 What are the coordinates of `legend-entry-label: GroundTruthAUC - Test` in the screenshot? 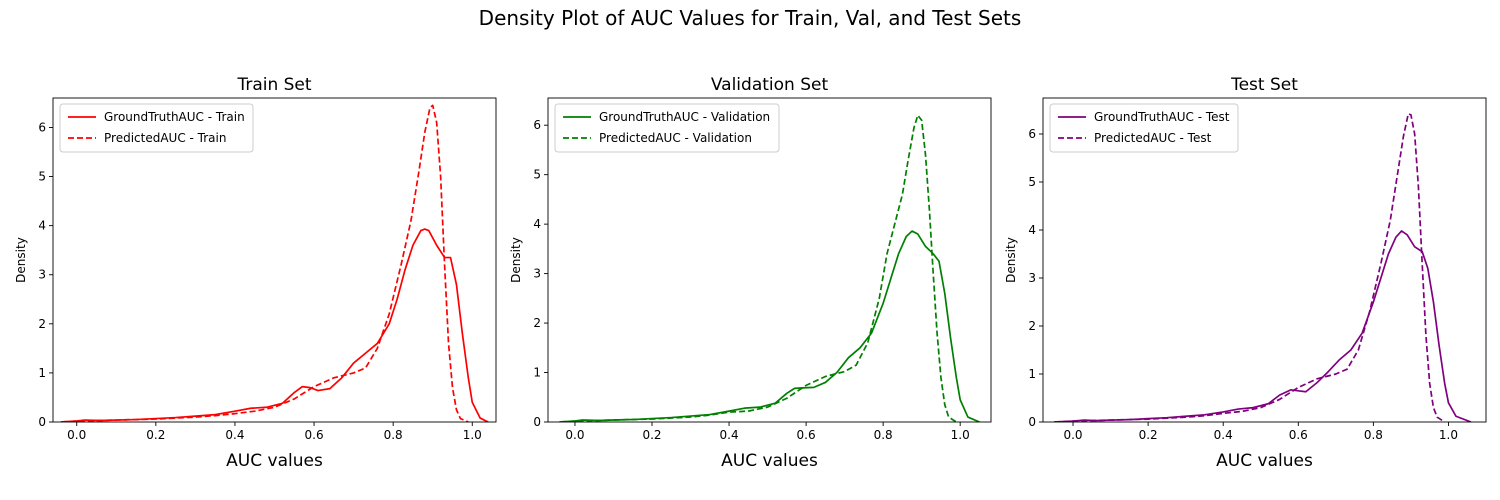 It's located at (1162, 117).